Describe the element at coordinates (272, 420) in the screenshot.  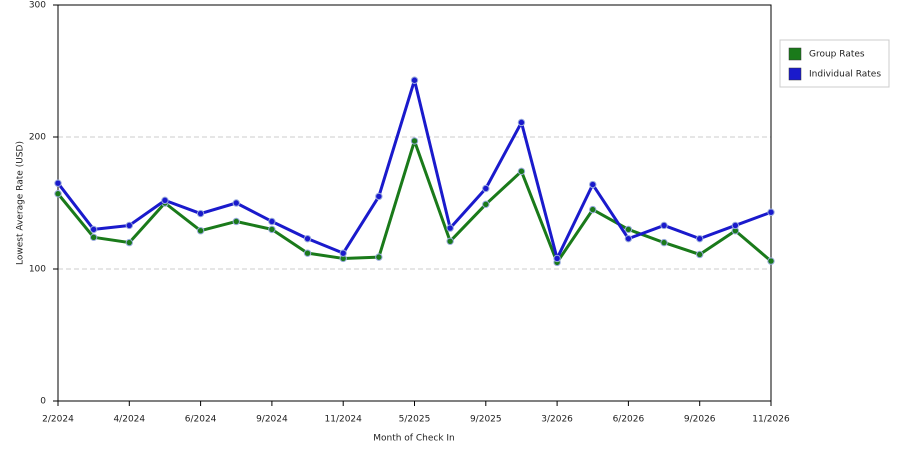
I see `x-tick-label: 9/2024` at that location.